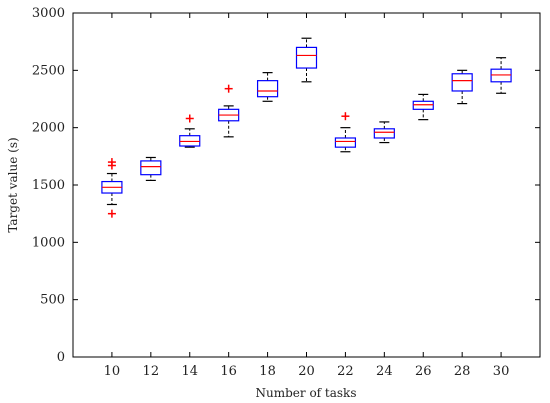 The image size is (550, 403). I want to click on x-tick-label: 28, so click(462, 371).